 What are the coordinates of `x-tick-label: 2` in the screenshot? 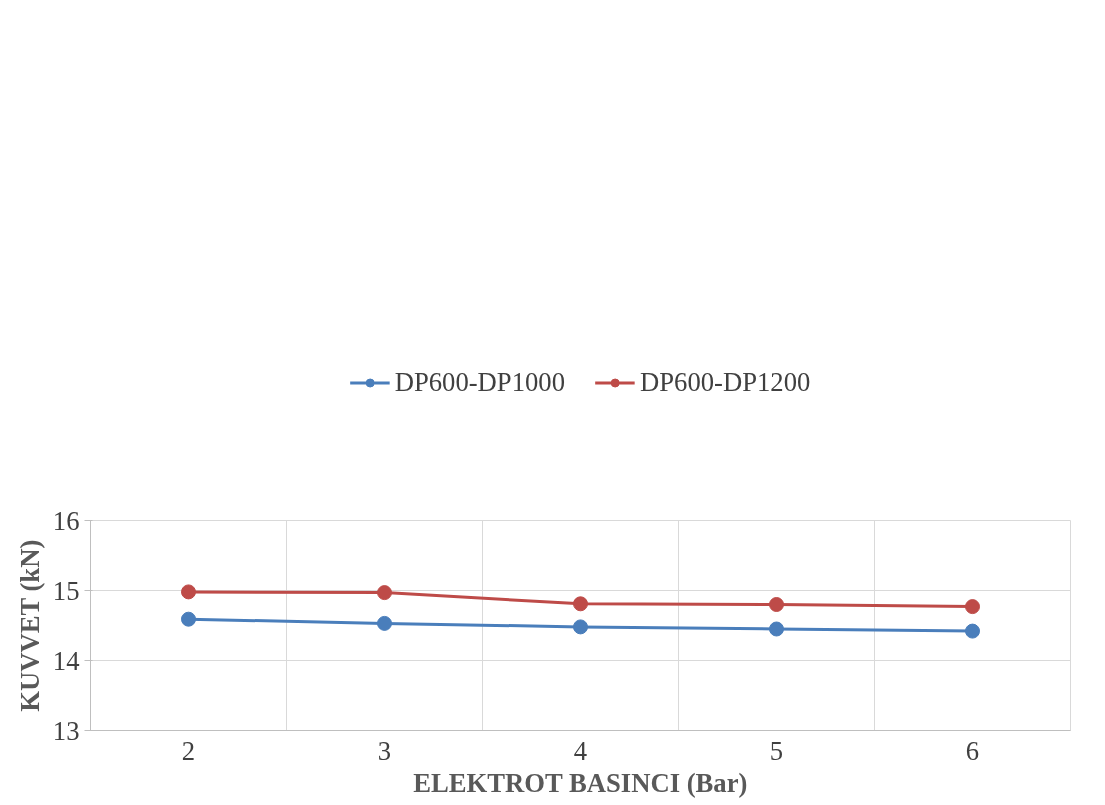 It's located at (188, 750).